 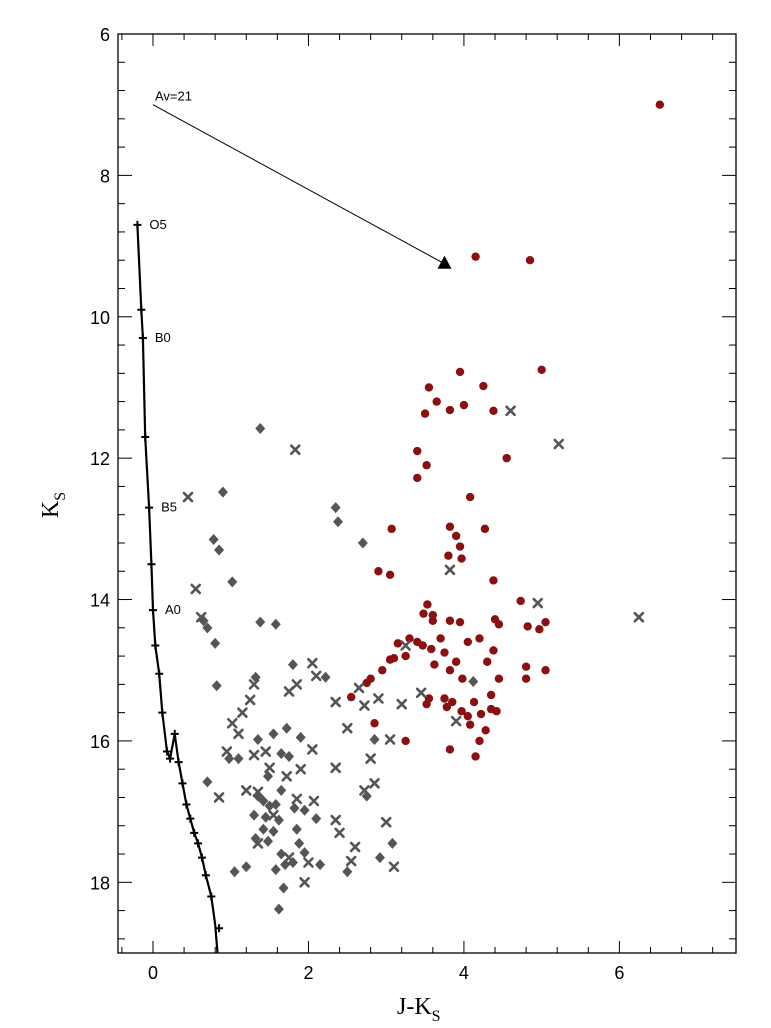 What do you see at coordinates (51, 509) in the screenshot?
I see `y-axis-title-main: K` at bounding box center [51, 509].